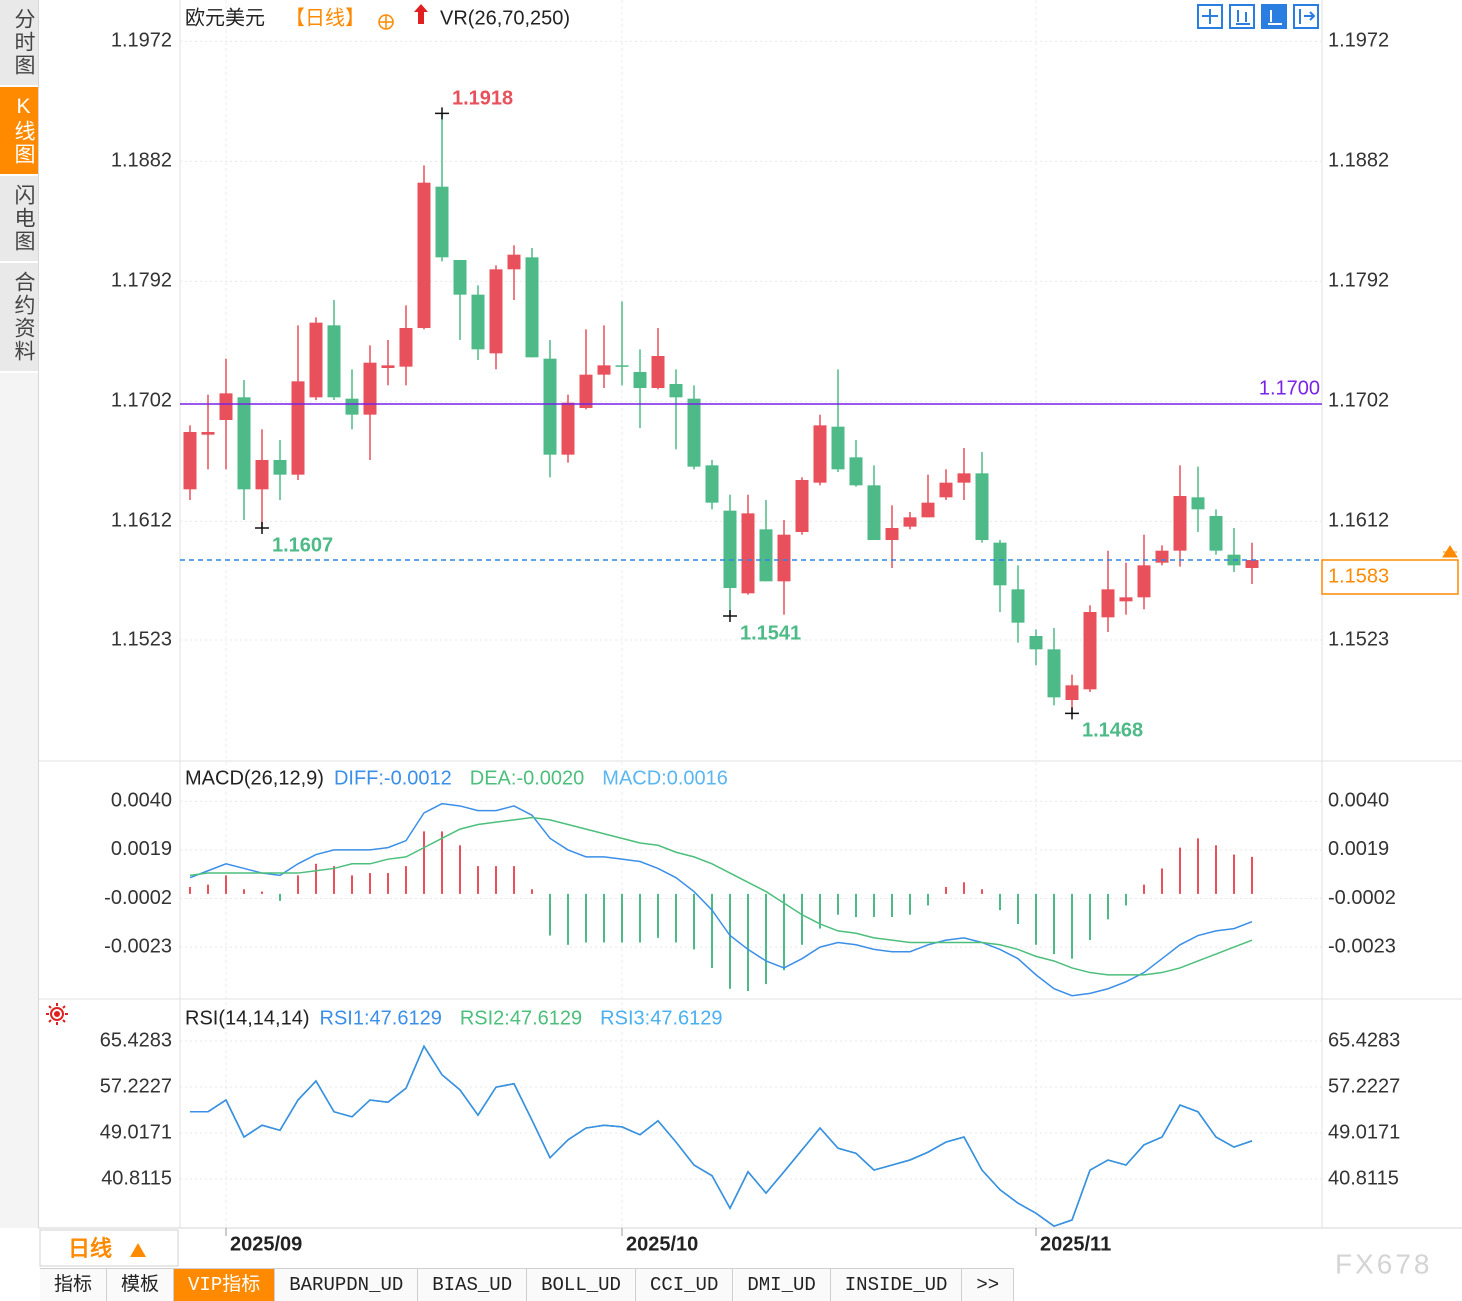 This screenshot has height=1301, width=1462. I want to click on y-tick-label: 1.1612, so click(141, 521).